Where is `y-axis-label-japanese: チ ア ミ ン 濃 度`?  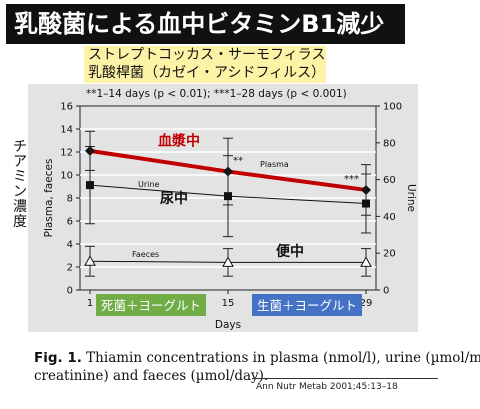
y-axis-label-japanese: チ ア ミ ン 濃 度 is located at coordinates (20, 185).